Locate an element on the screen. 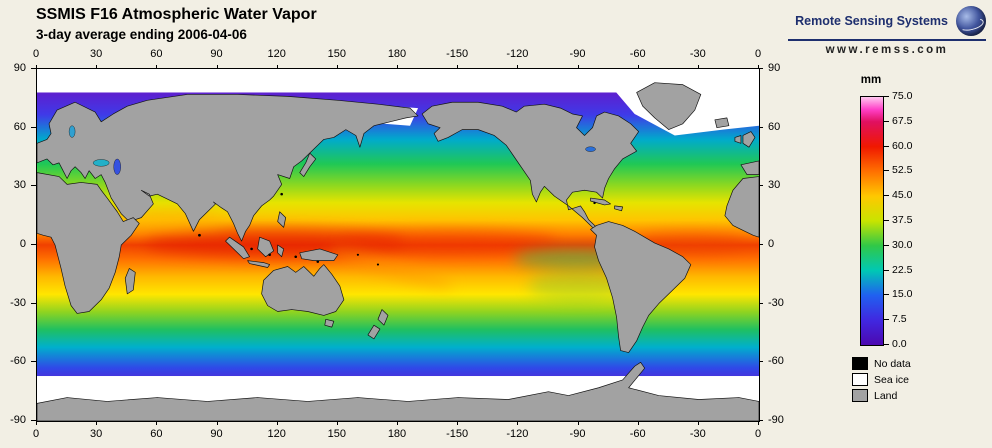 The width and height of the screenshot is (992, 448). legend-swatch-land is located at coordinates (860, 395).